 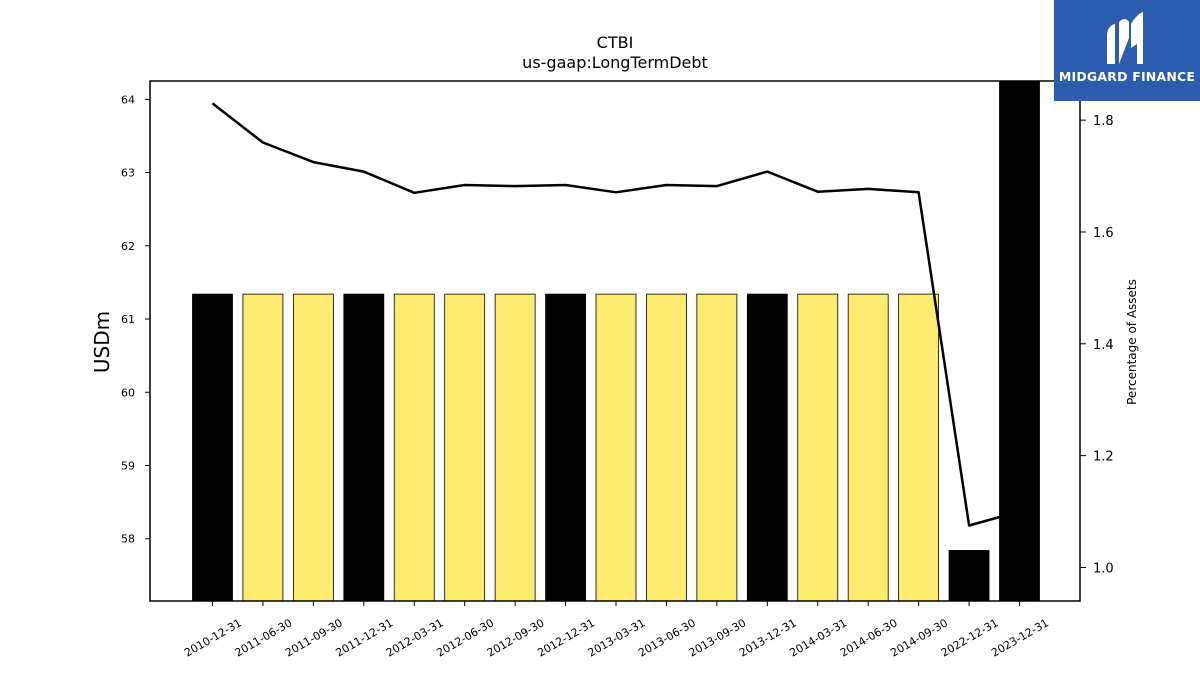 What do you see at coordinates (1125, 38) in the screenshot?
I see `logo-mark-icon` at bounding box center [1125, 38].